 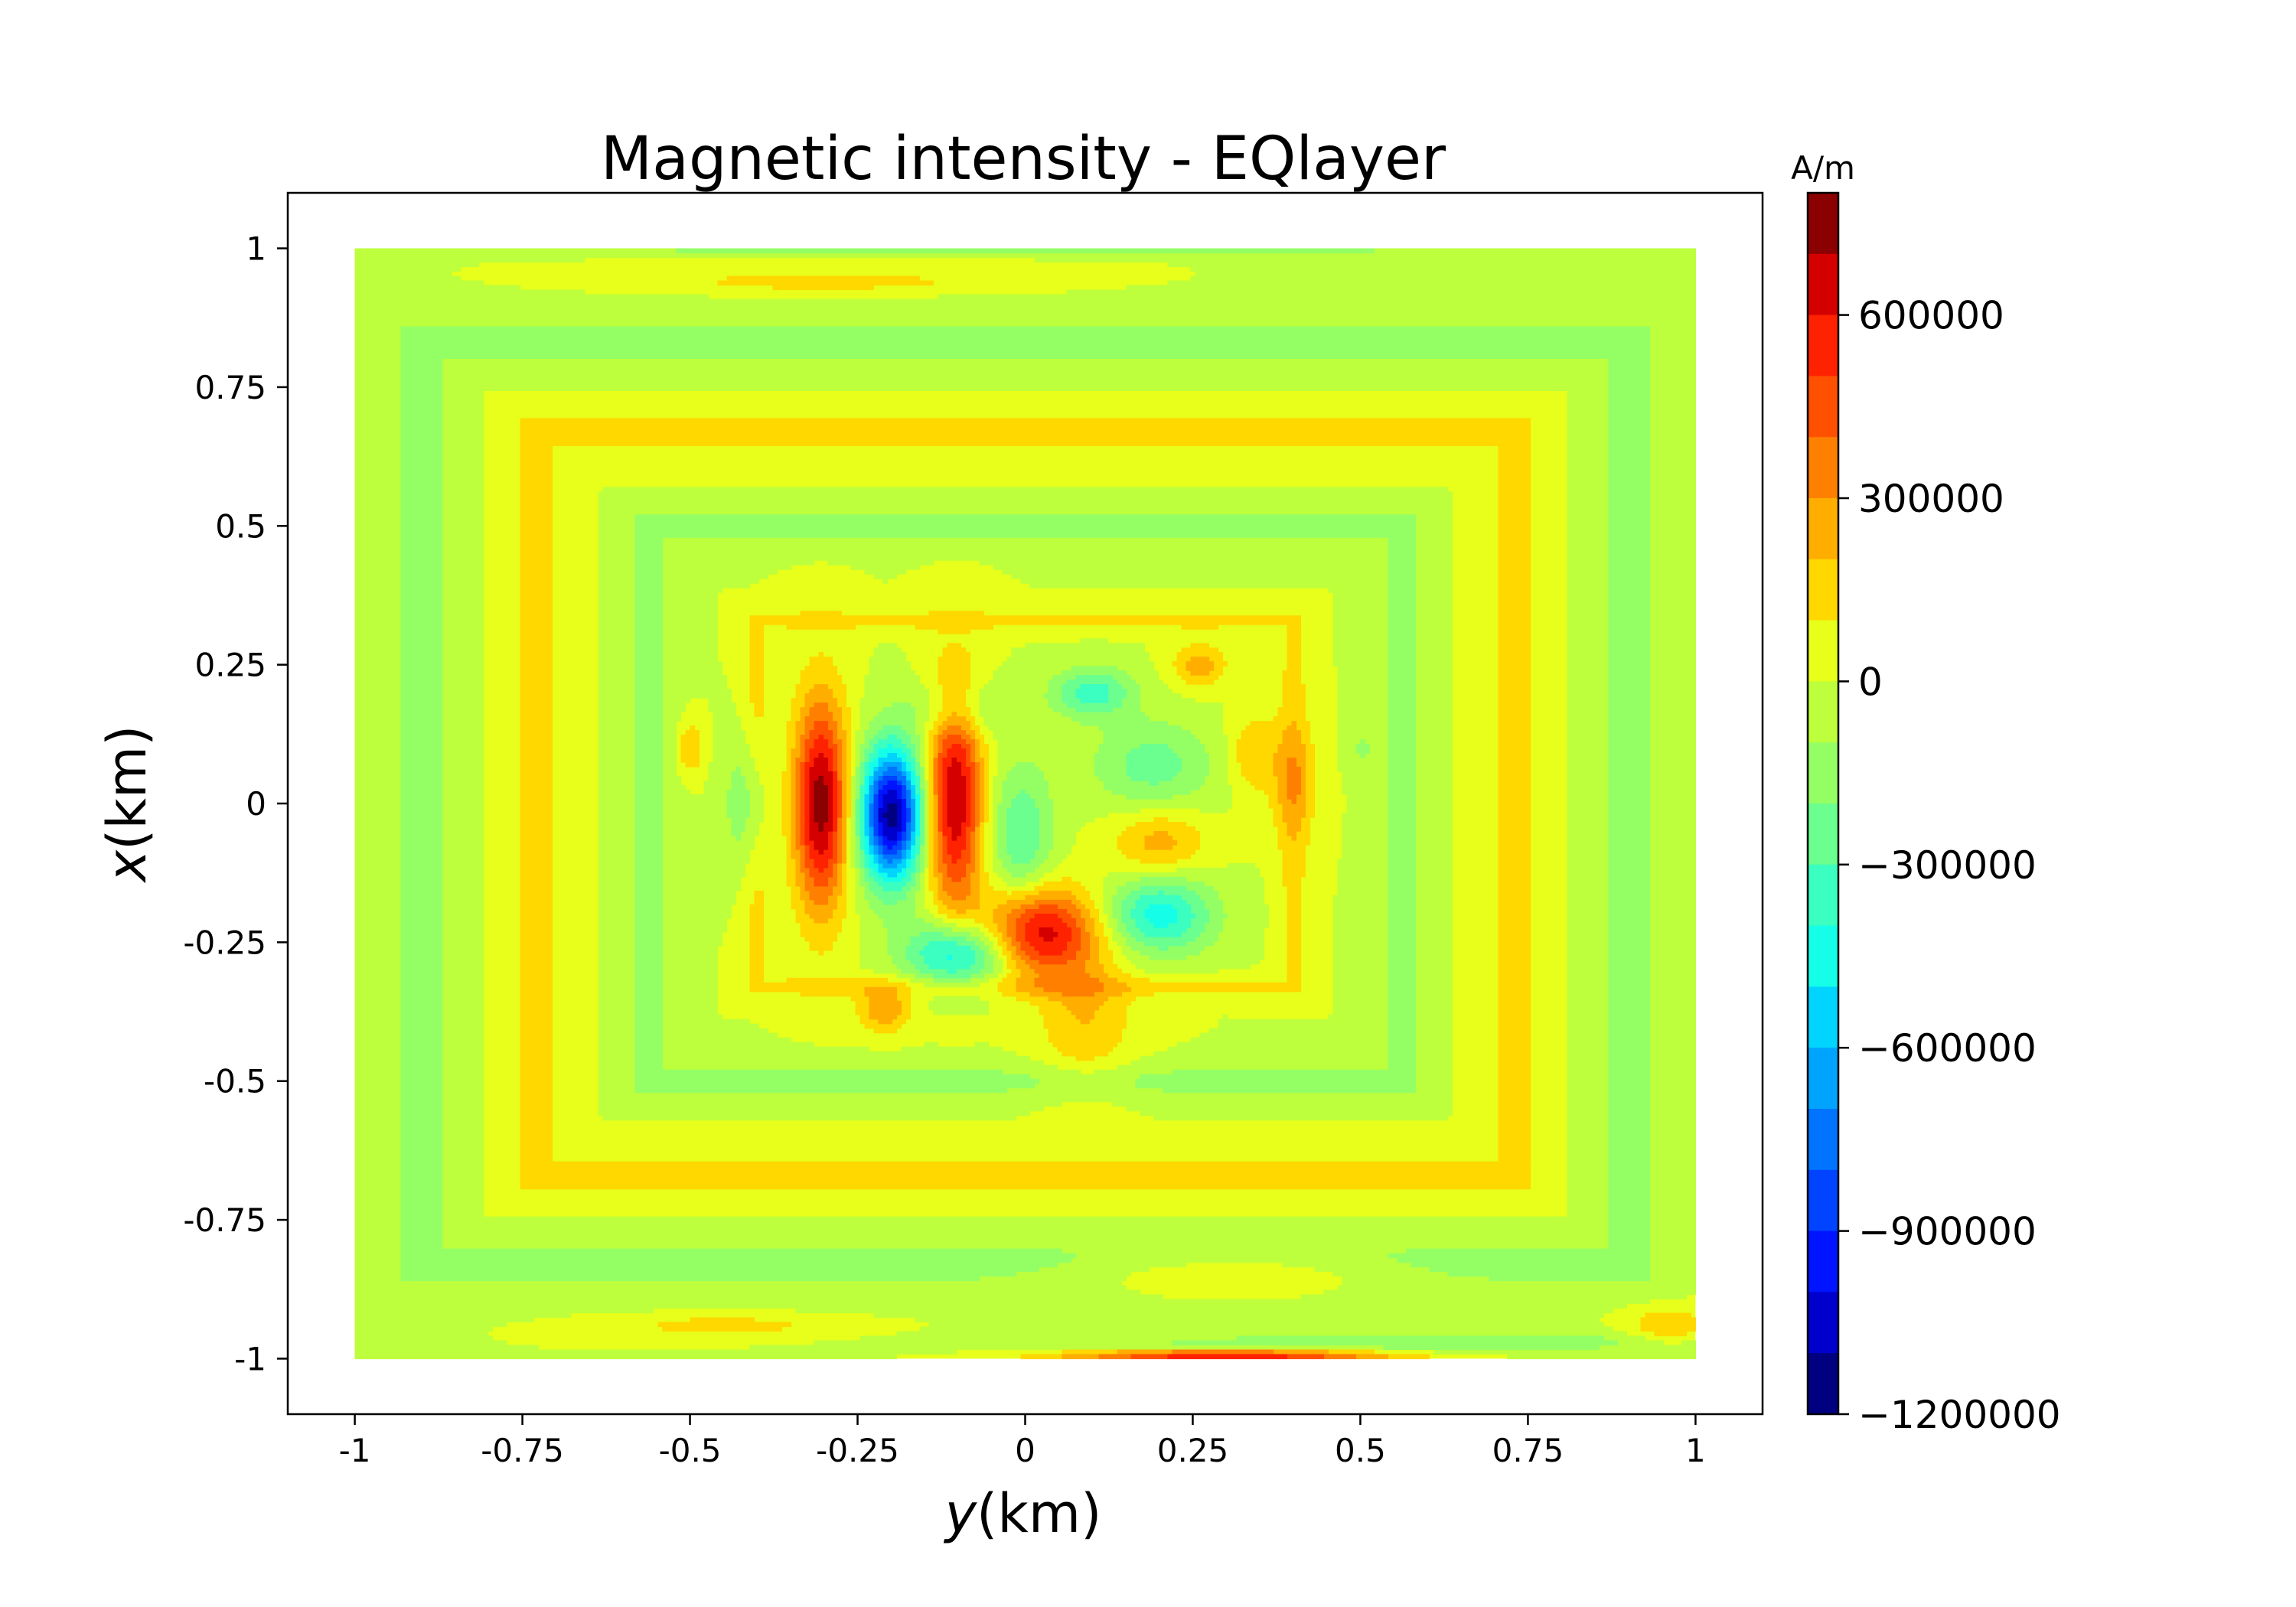 What do you see at coordinates (1039, 1513) in the screenshot?
I see `x-axis-label-unit: (km)` at bounding box center [1039, 1513].